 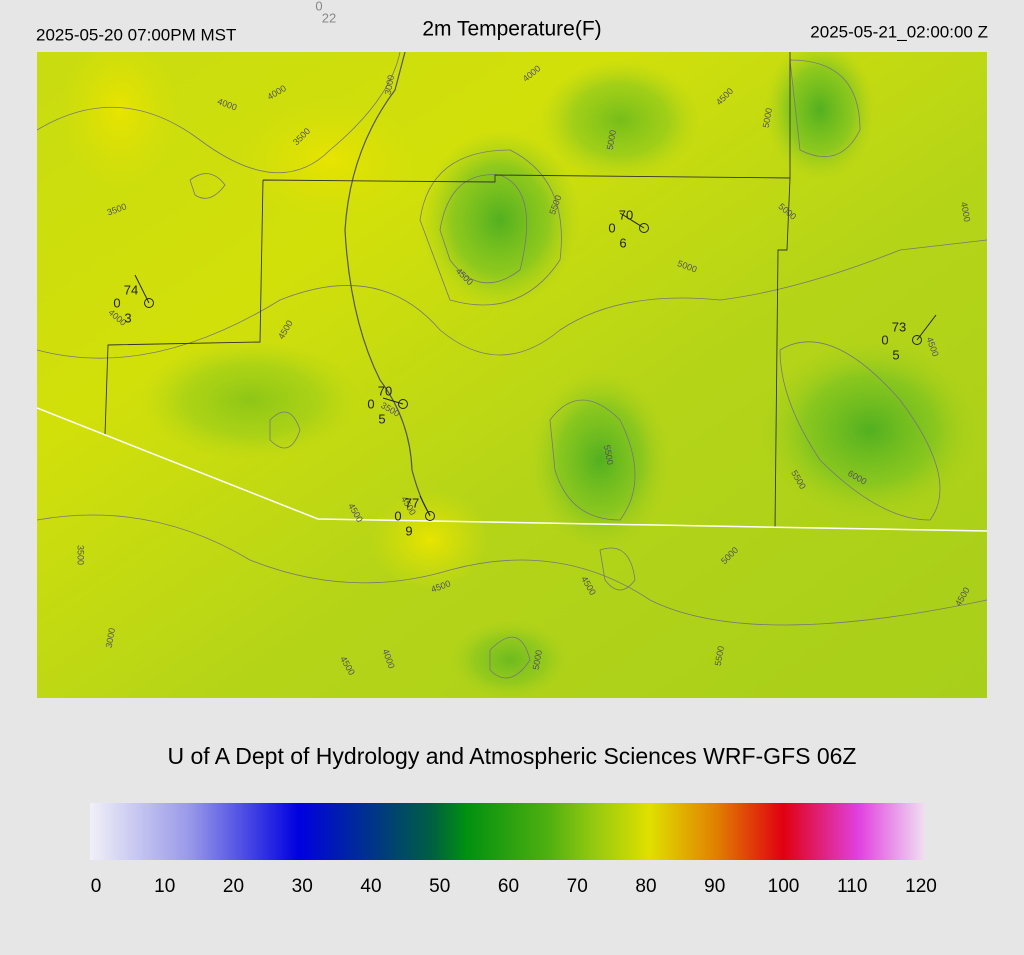 I want to click on station-bottom: 3, so click(x=127, y=317).